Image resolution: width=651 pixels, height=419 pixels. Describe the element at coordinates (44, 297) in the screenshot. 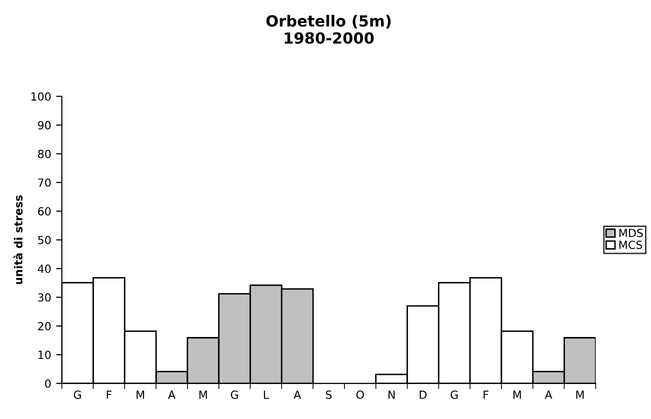

I see `y-tick-label: 30` at that location.